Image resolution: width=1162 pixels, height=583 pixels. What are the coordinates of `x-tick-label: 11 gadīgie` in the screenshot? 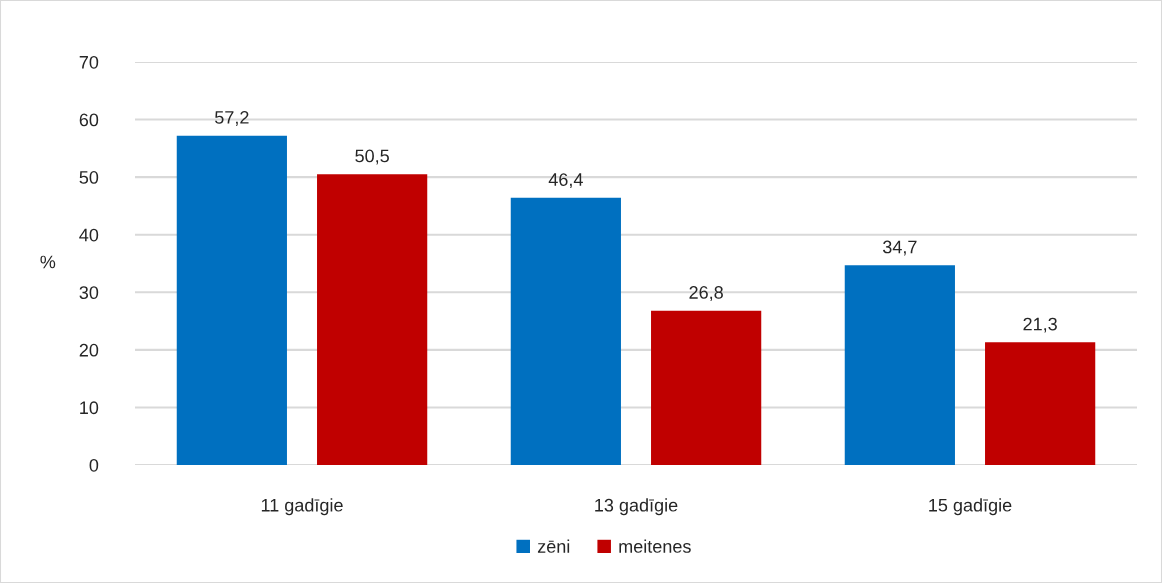 It's located at (302, 507).